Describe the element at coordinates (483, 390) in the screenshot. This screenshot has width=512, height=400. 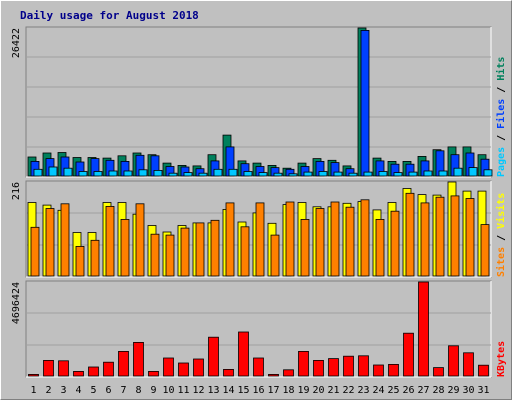
I see `day-label-31: 31` at that location.